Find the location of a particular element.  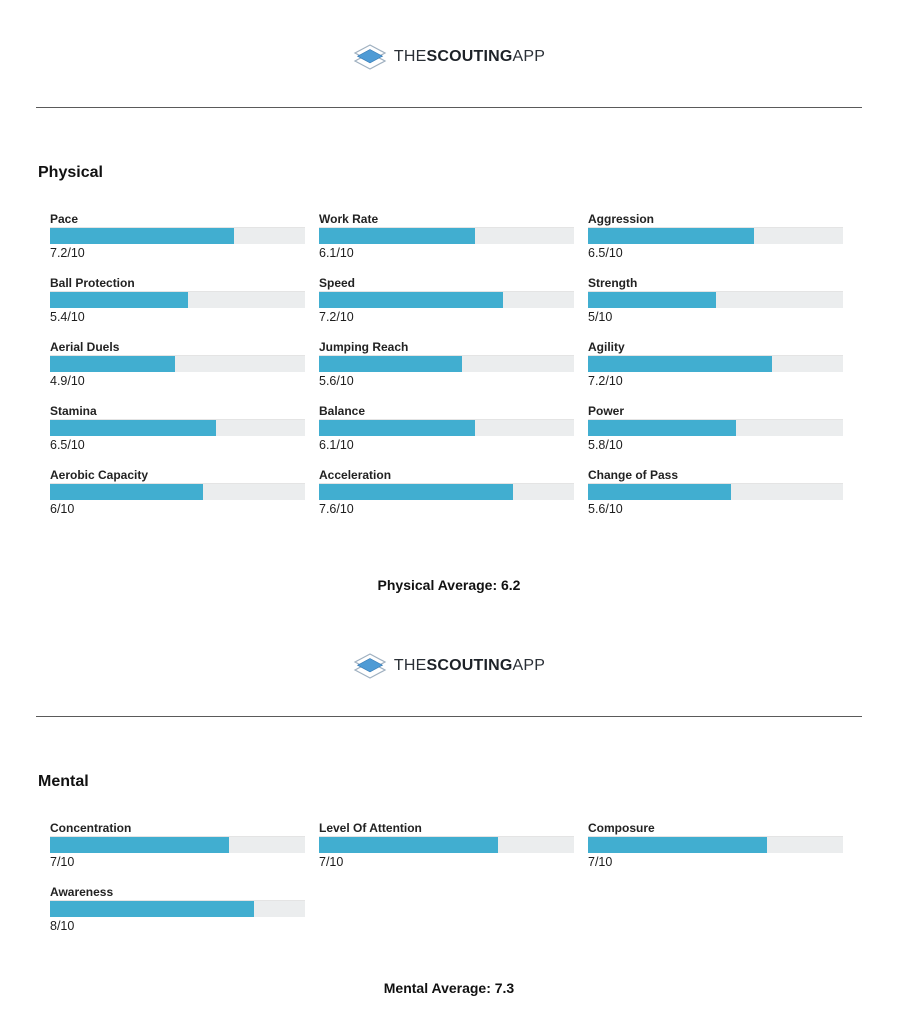

attribute-label: Aggression is located at coordinates (715, 220).